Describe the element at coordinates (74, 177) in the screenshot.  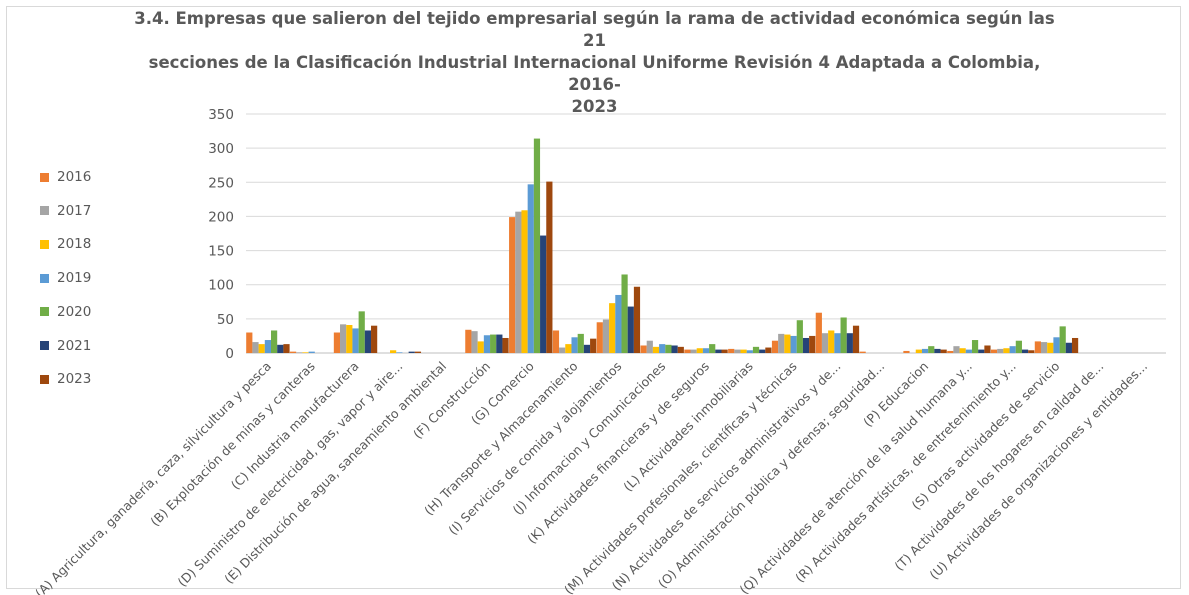
I see `legend-label: 2016` at that location.